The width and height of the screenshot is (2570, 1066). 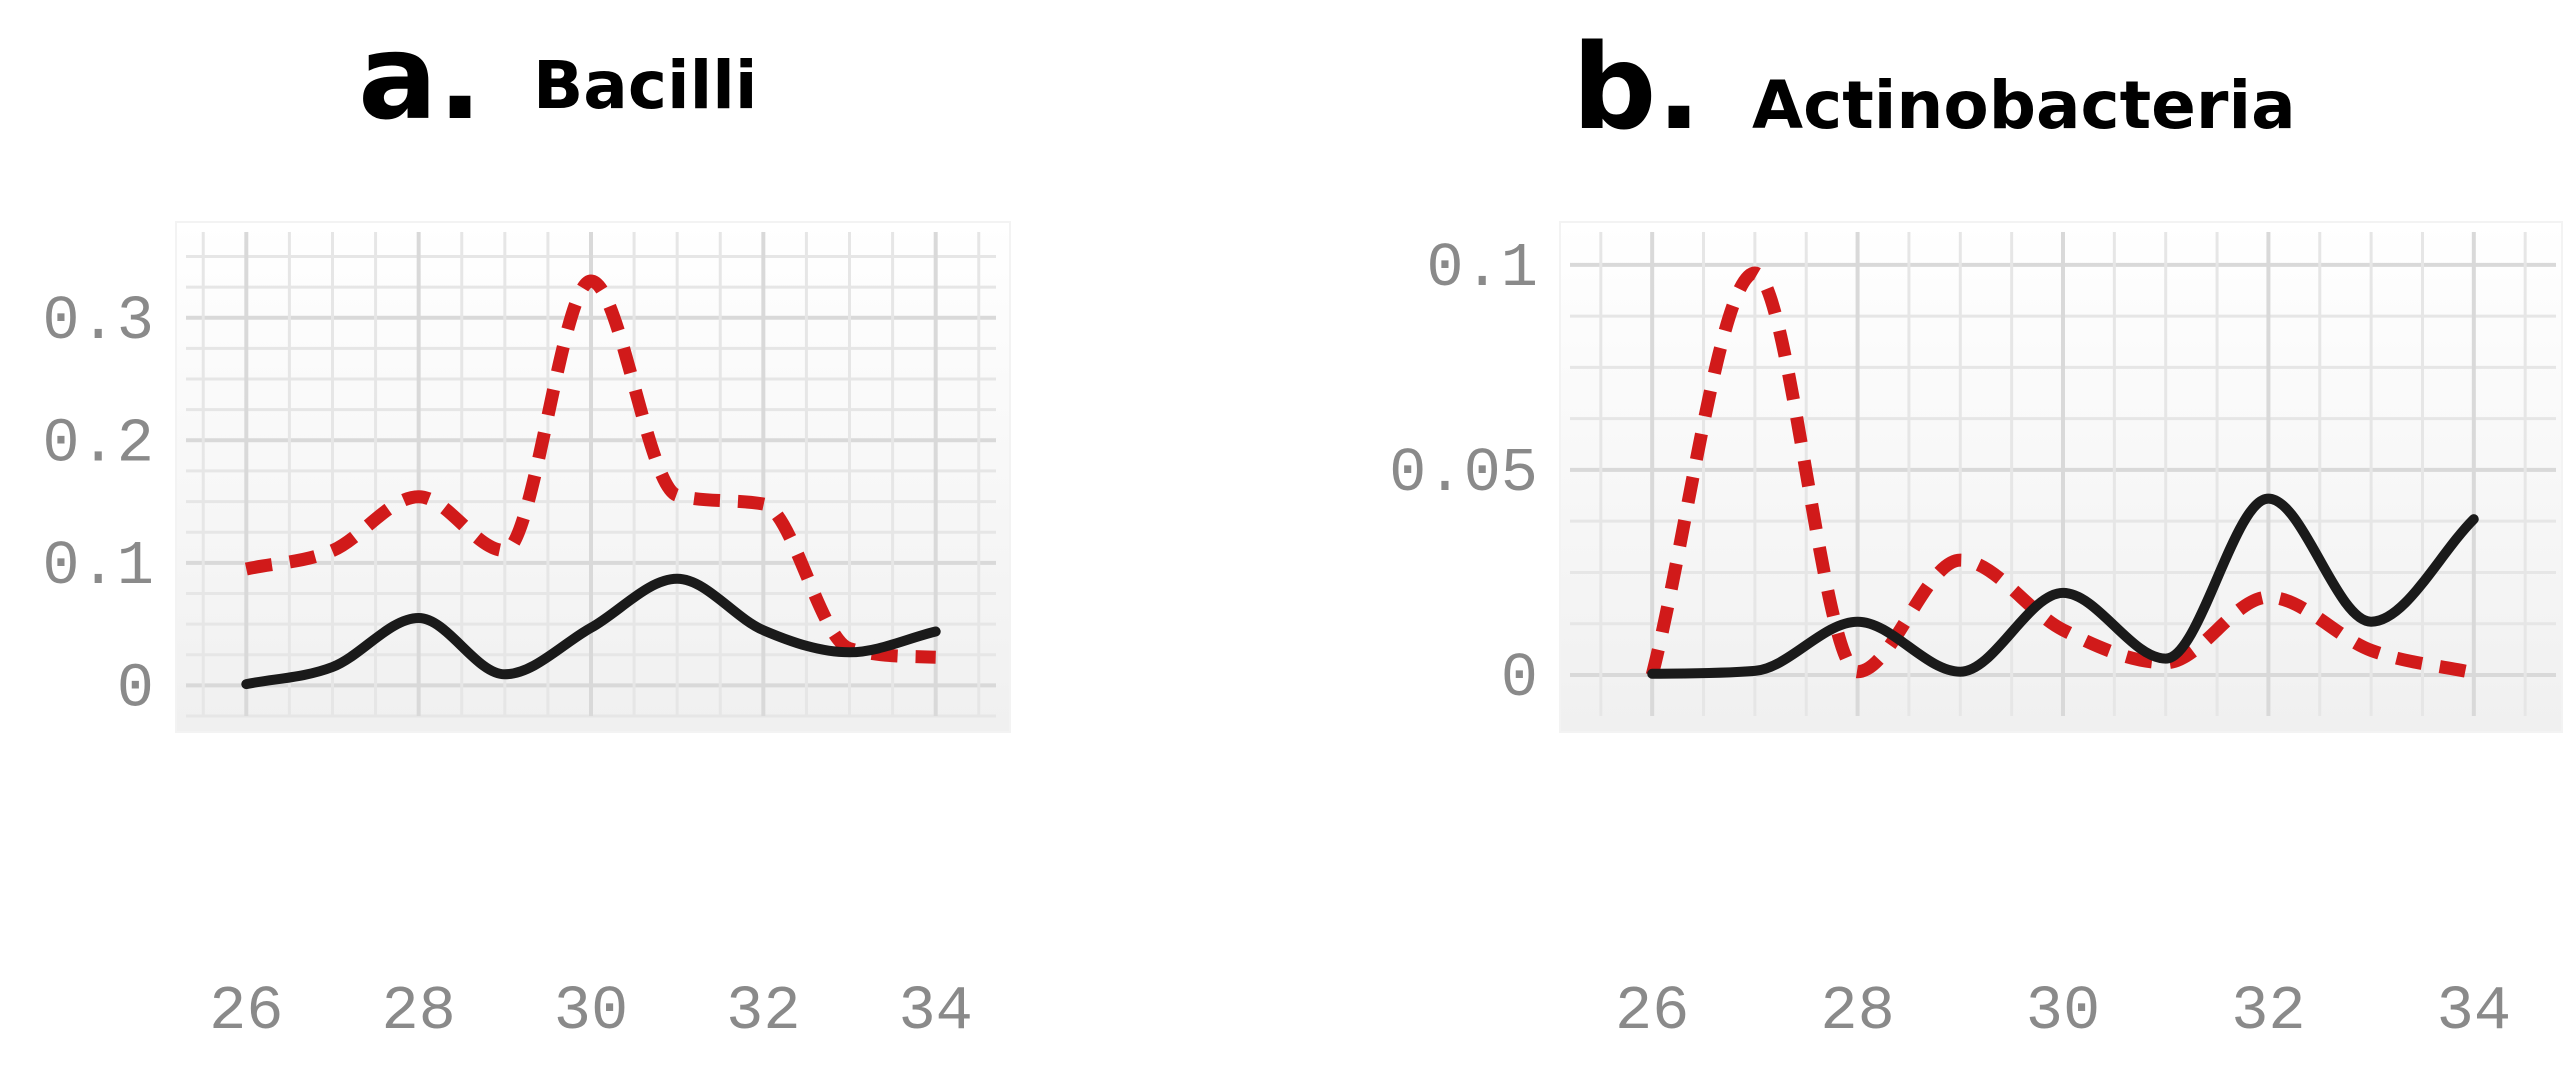 I want to click on y-tick-label: 0.2, so click(x=98, y=443).